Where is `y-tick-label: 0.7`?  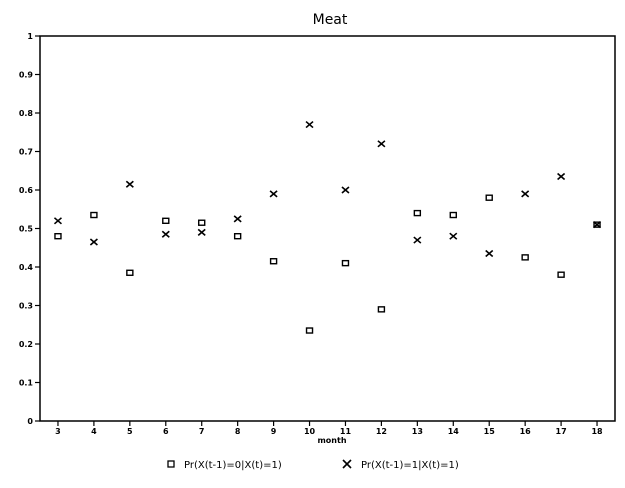
y-tick-label: 0.7 is located at coordinates (26, 152).